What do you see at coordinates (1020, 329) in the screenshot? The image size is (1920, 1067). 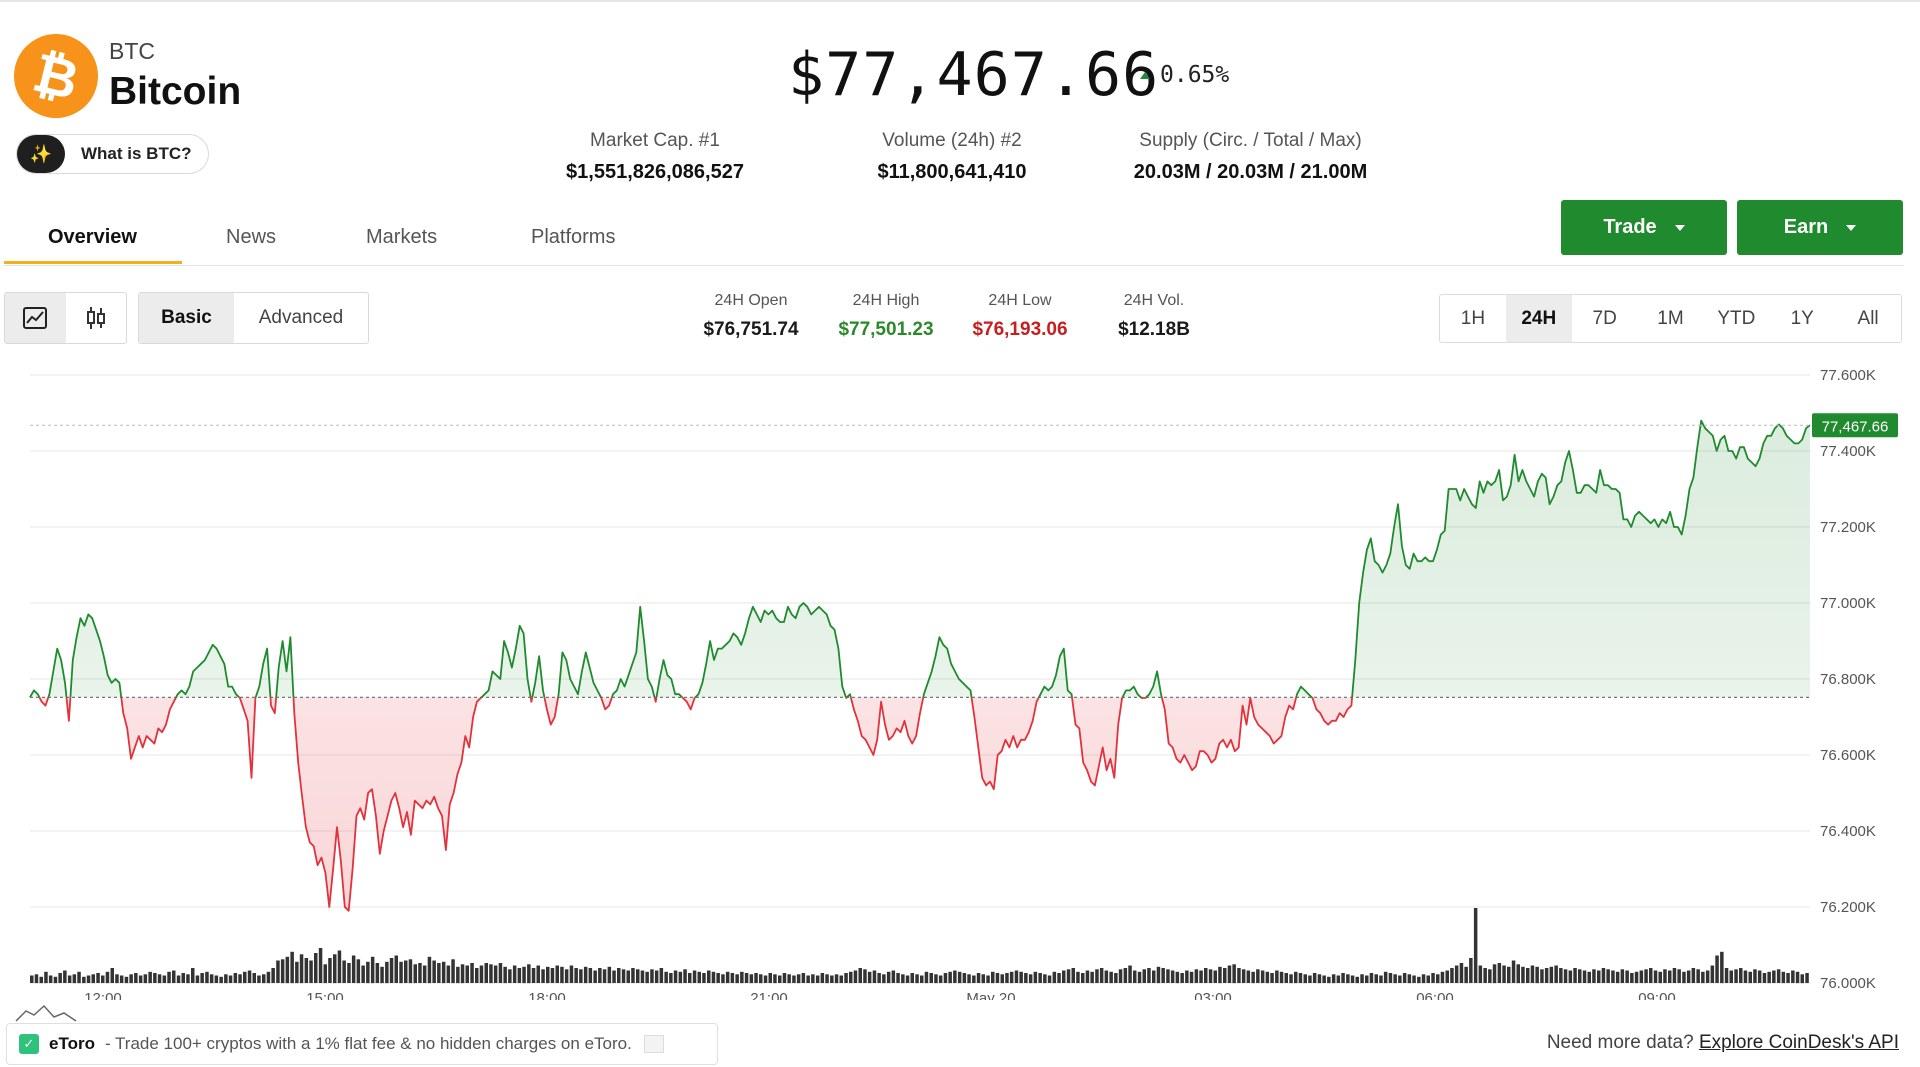 I see `24h-low-value: $76,193.06` at bounding box center [1020, 329].